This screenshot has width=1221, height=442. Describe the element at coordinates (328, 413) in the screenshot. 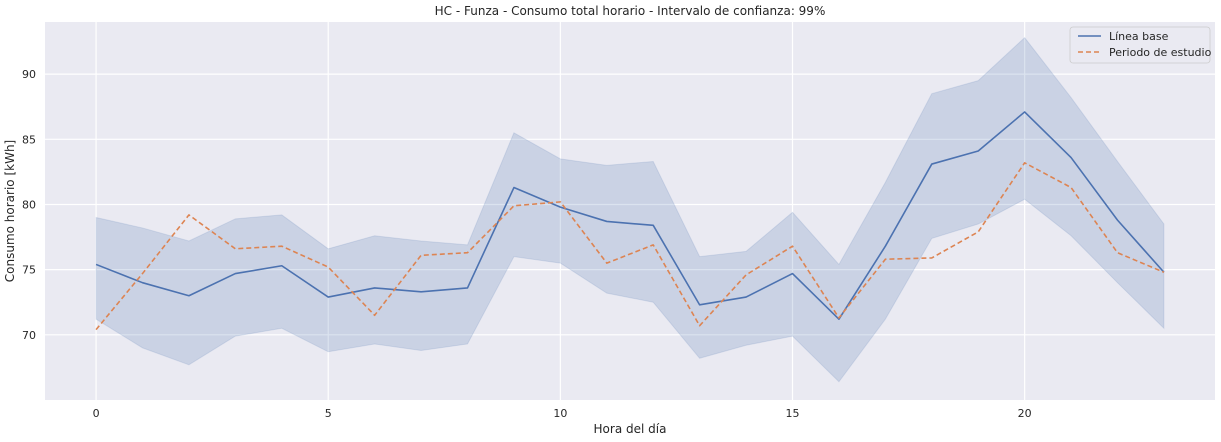

I see `x-tick-label: 5` at that location.